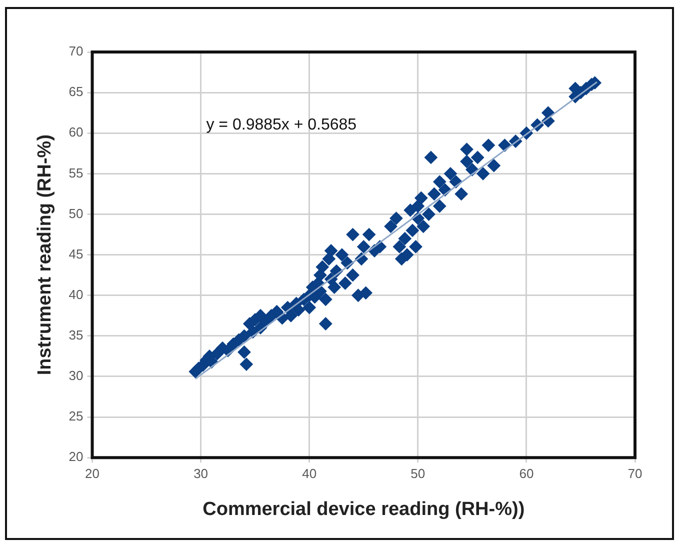  Describe the element at coordinates (309, 473) in the screenshot. I see `x-tick-label: 40` at that location.